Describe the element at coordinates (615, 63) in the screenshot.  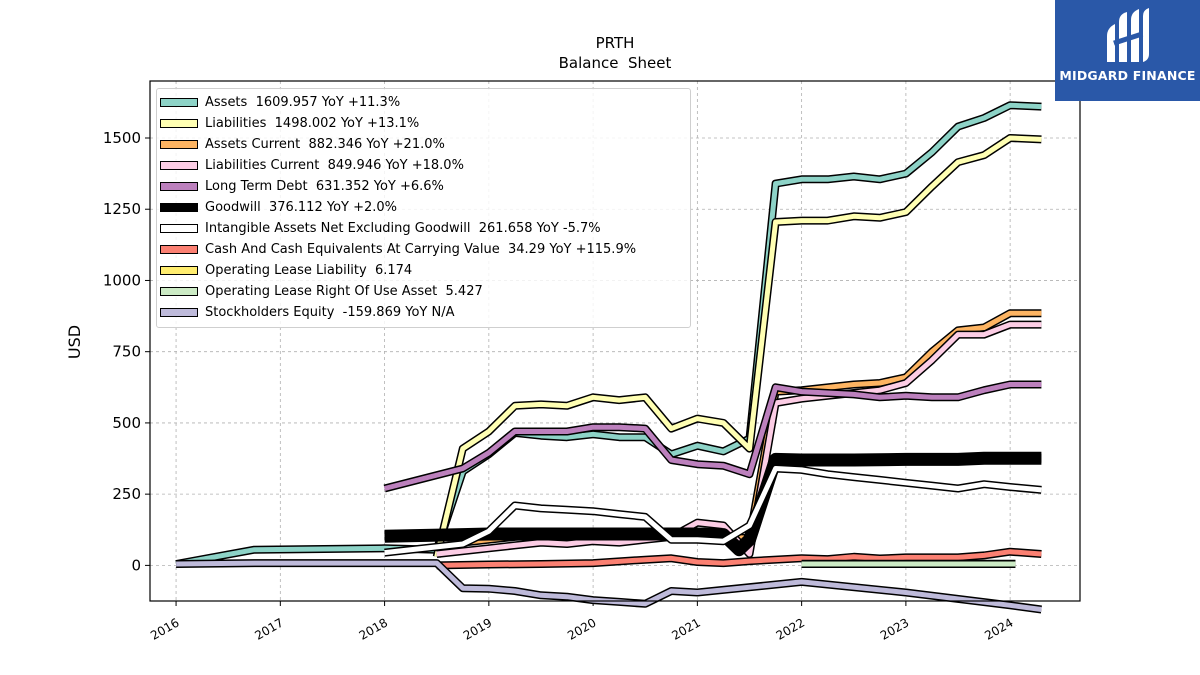
I see `chart-subtitle: Balance Sheet` at that location.